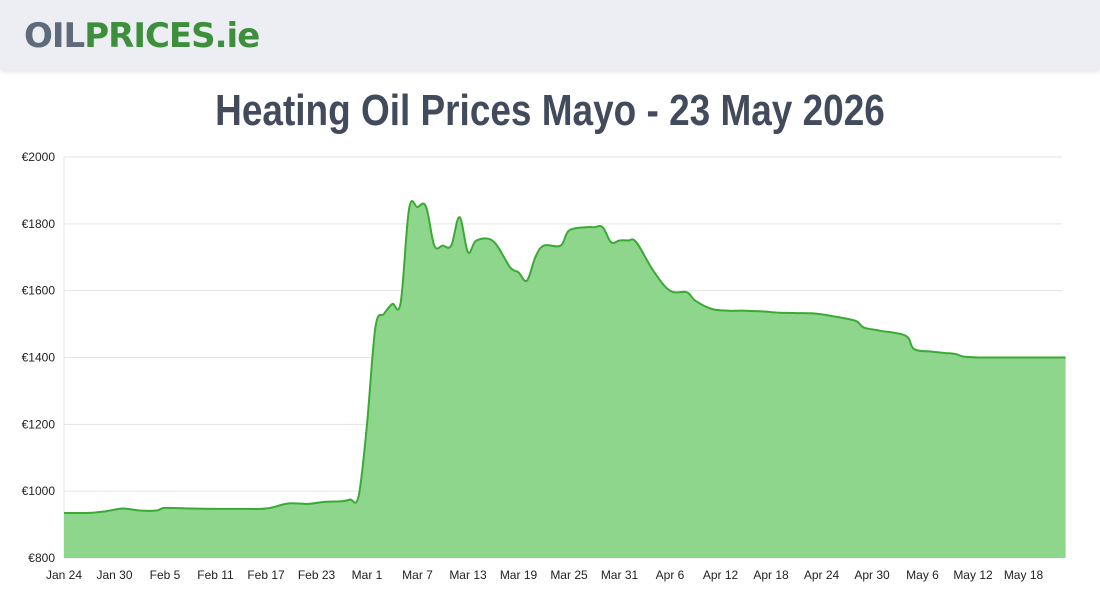 The image size is (1100, 600). What do you see at coordinates (670, 575) in the screenshot?
I see `x-tick-label: Apr 6` at bounding box center [670, 575].